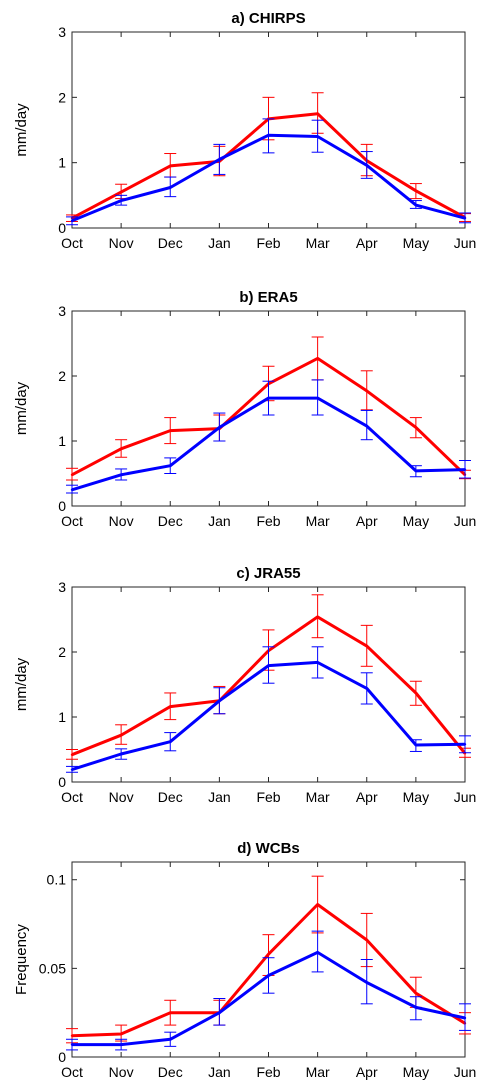 The height and width of the screenshot is (1090, 480). I want to click on y-axis-label: Frequency, so click(21, 959).